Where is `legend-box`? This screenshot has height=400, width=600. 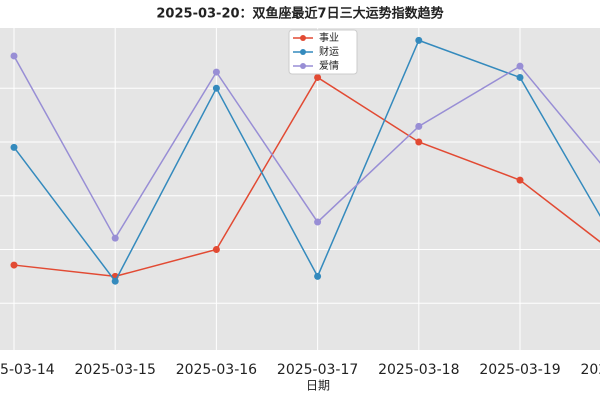 legend-box is located at coordinates (323, 52).